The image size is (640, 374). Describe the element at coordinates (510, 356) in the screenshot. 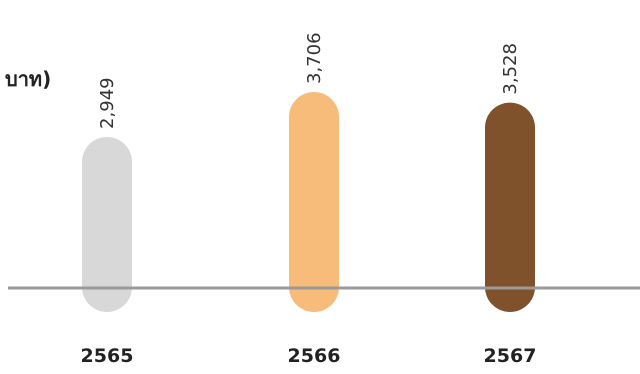

I see `category-label-2567: 2567` at that location.